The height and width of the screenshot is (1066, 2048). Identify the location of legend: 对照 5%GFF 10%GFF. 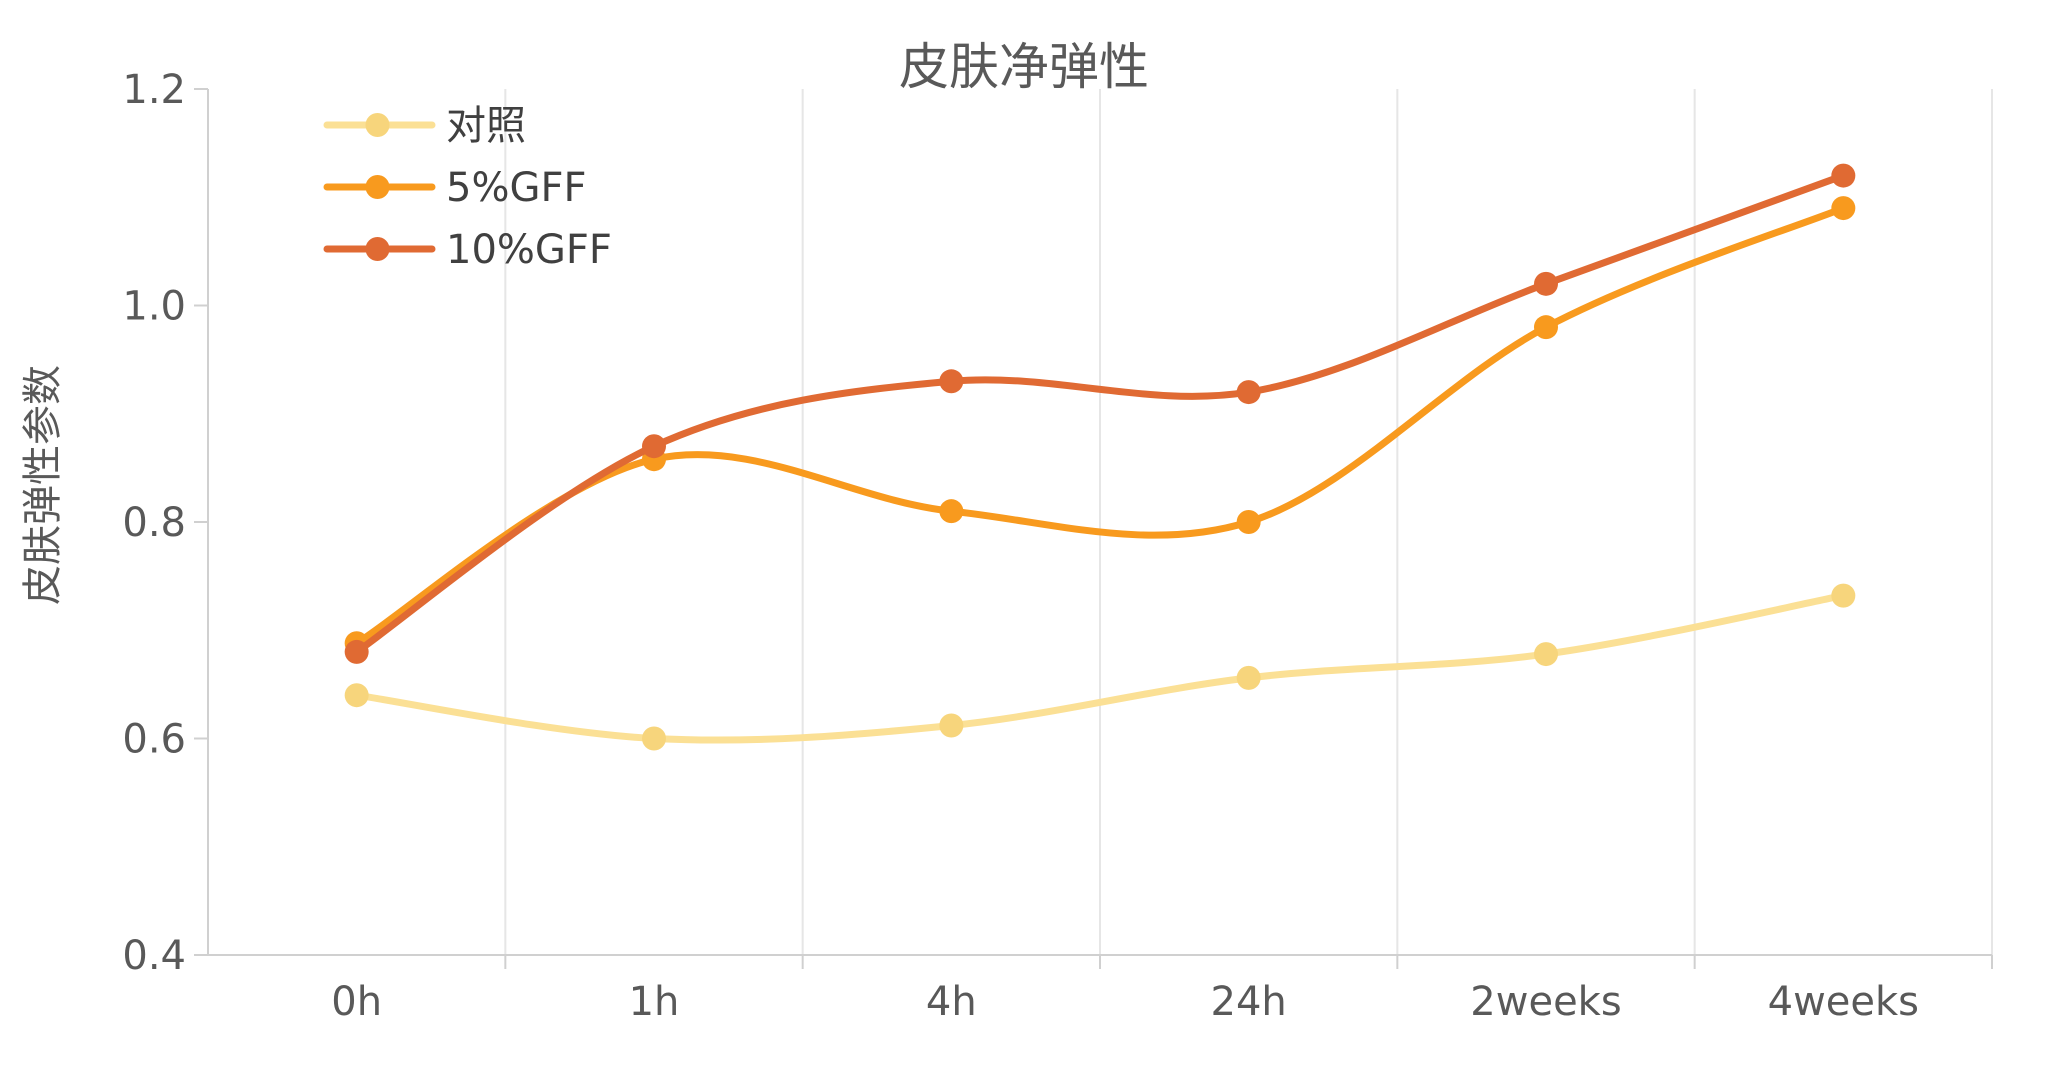
(467, 188).